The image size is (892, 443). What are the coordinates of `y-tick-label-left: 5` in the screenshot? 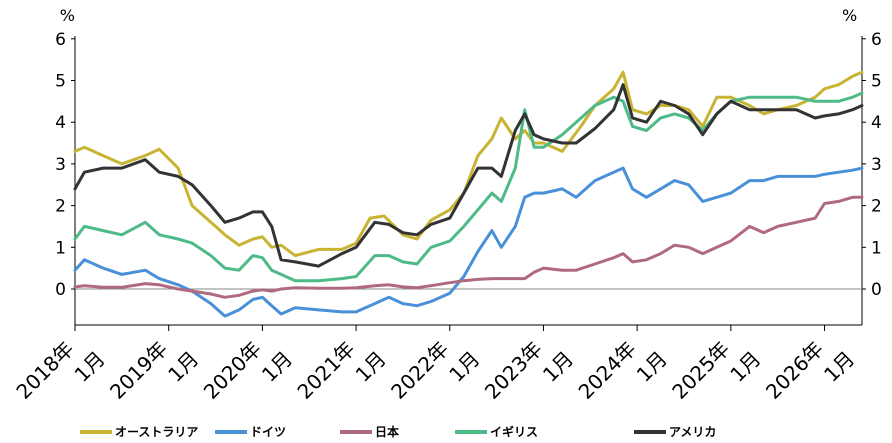 It's located at (60, 82).